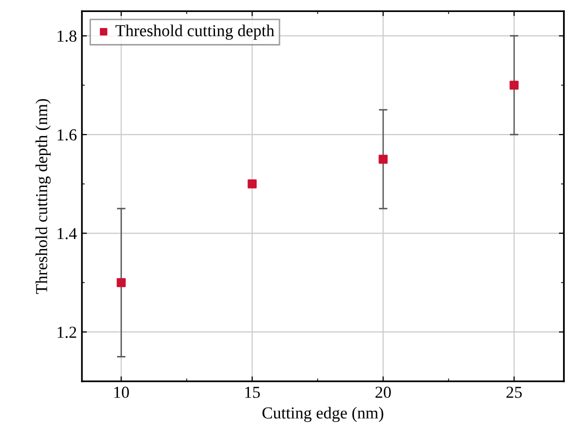 Image resolution: width=565 pixels, height=446 pixels. Describe the element at coordinates (252, 392) in the screenshot. I see `x-tick-label: 15` at that location.